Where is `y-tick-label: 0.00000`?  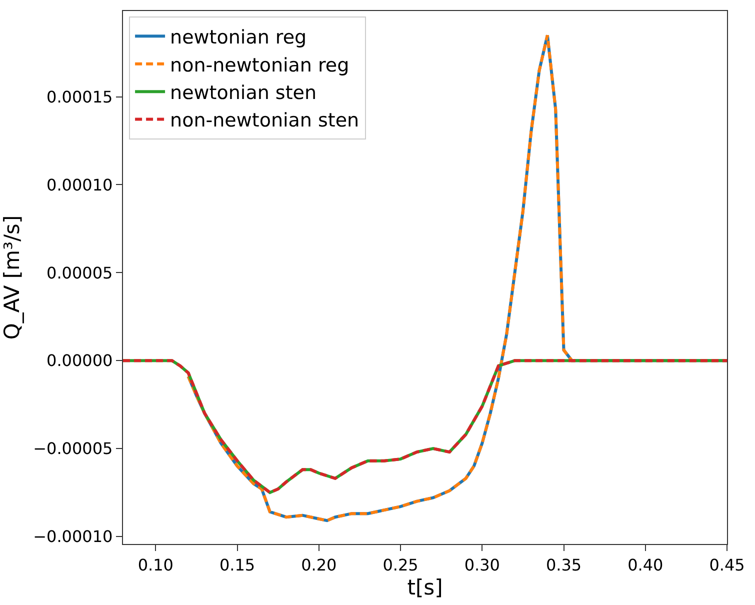
y-tick-label: 0.00000 is located at coordinates (79, 360).